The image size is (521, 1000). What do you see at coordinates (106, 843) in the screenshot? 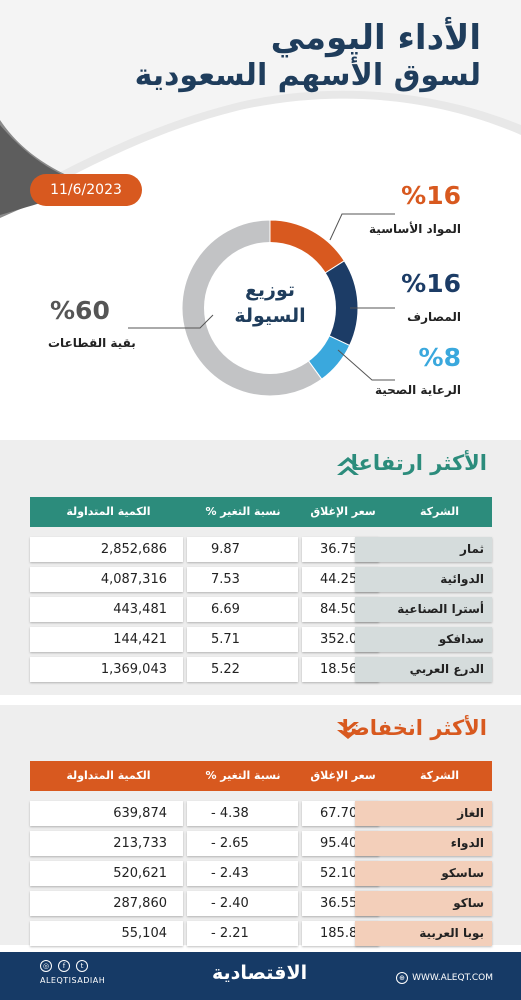
I see `volume-cell: 213,733` at bounding box center [106, 843].